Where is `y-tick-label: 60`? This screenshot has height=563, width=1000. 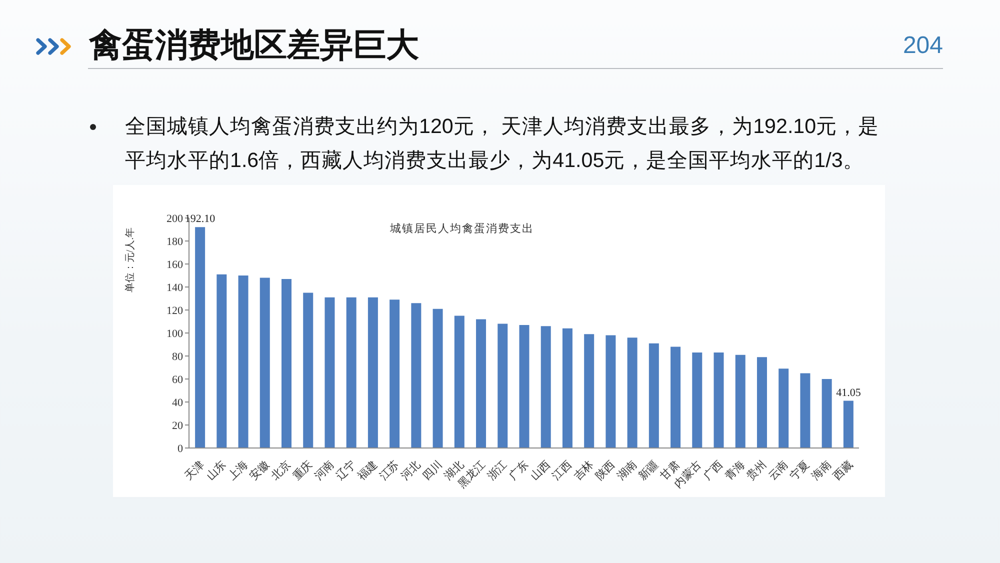 y-tick-label: 60 is located at coordinates (178, 380).